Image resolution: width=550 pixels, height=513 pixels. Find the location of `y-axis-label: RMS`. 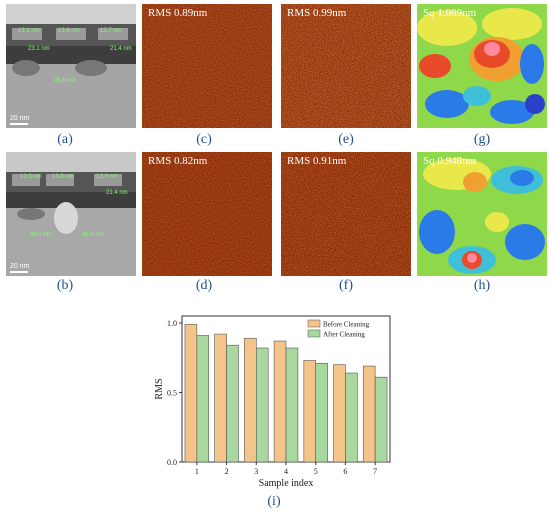

y-axis-label: RMS is located at coordinates (159, 388).